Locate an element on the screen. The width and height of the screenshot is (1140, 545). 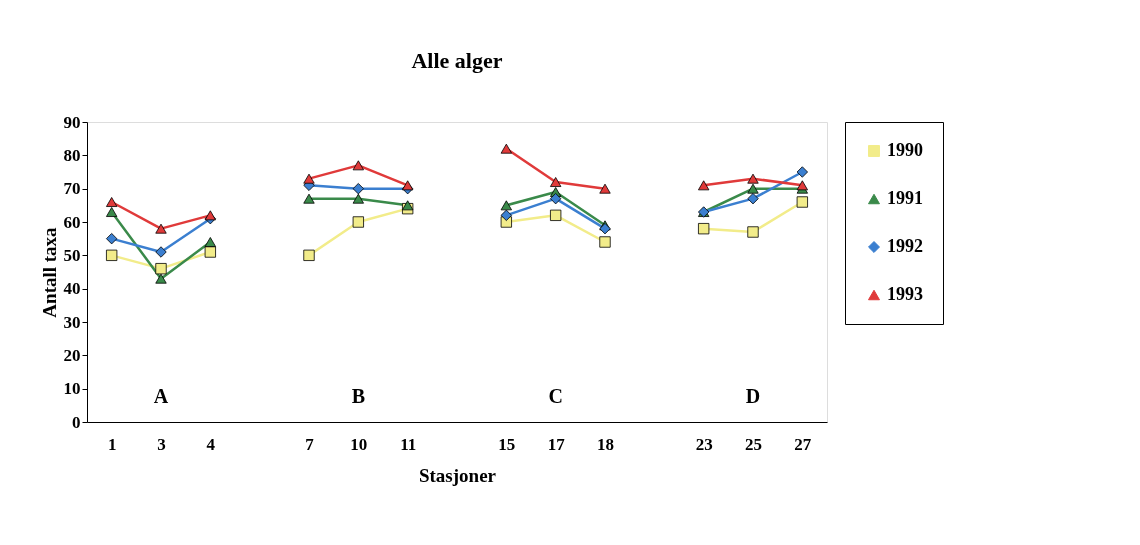
x-tick-label: 17 is located at coordinates (556, 444).